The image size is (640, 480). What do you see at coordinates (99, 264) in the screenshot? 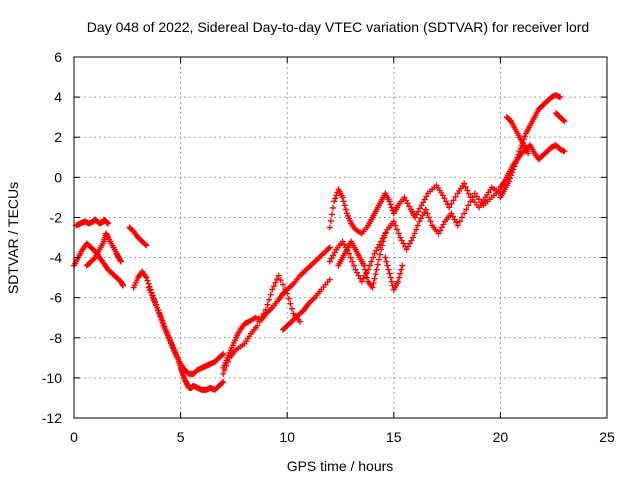
I see `series-arc2` at bounding box center [99, 264].